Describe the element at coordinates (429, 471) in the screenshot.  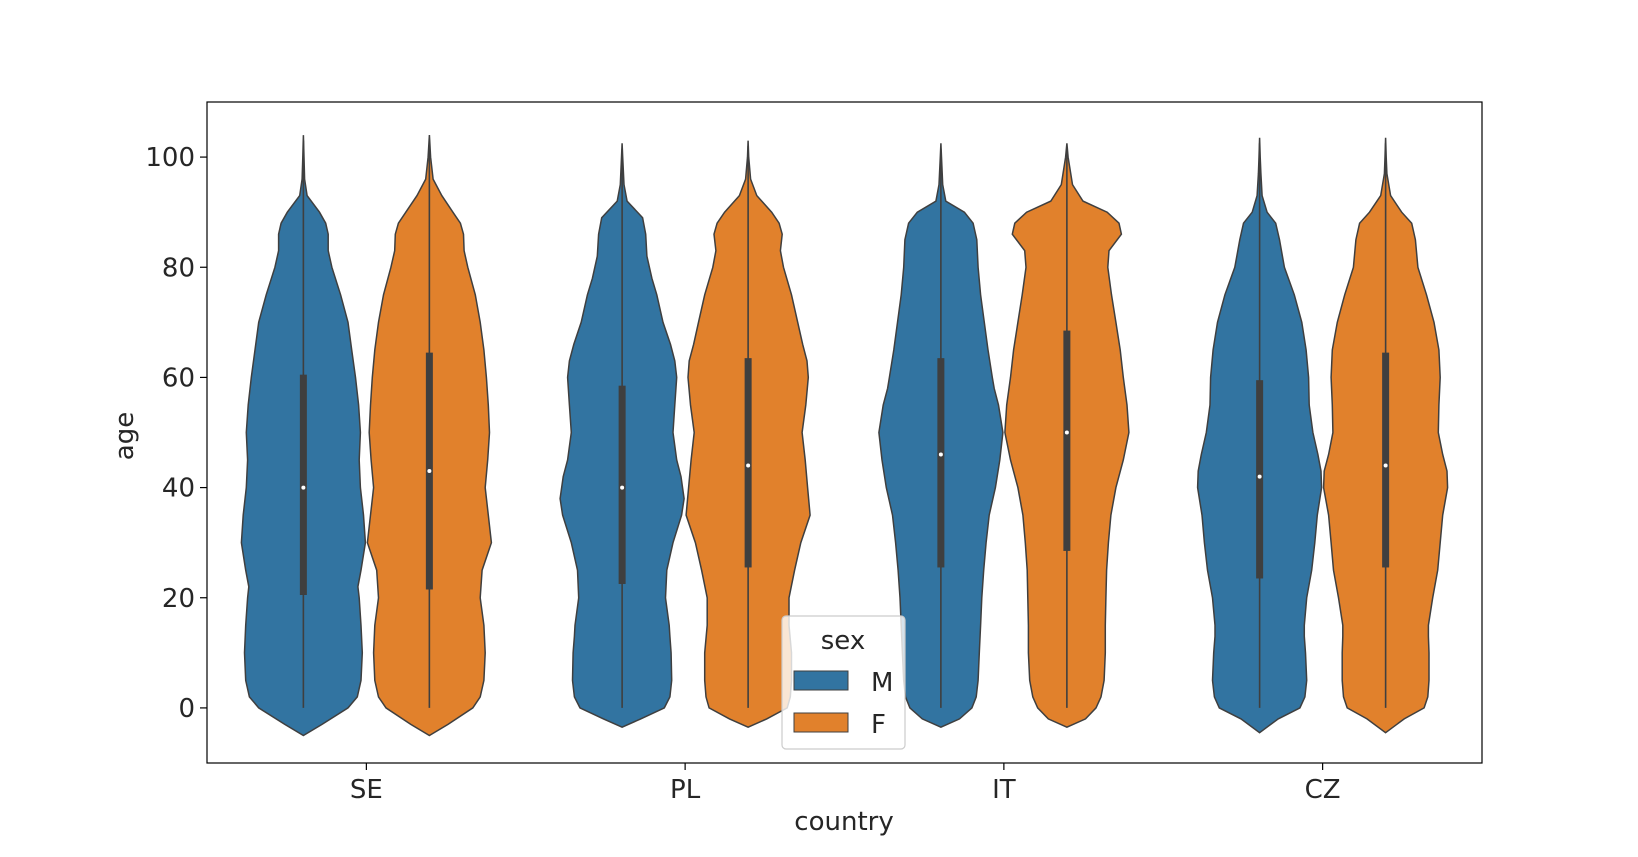
I see `violin-median-f-se` at that location.